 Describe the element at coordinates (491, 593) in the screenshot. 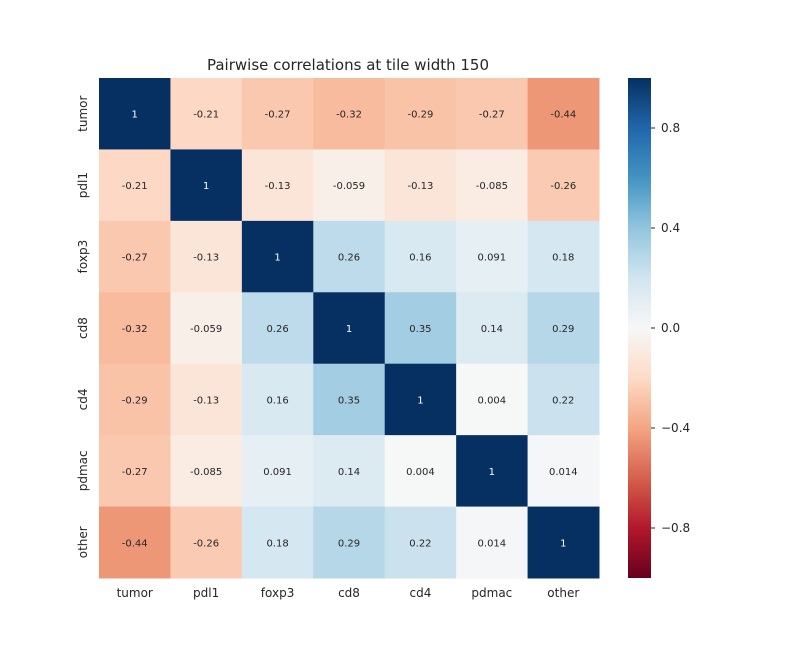

I see `x-tick-label: pdmac` at that location.